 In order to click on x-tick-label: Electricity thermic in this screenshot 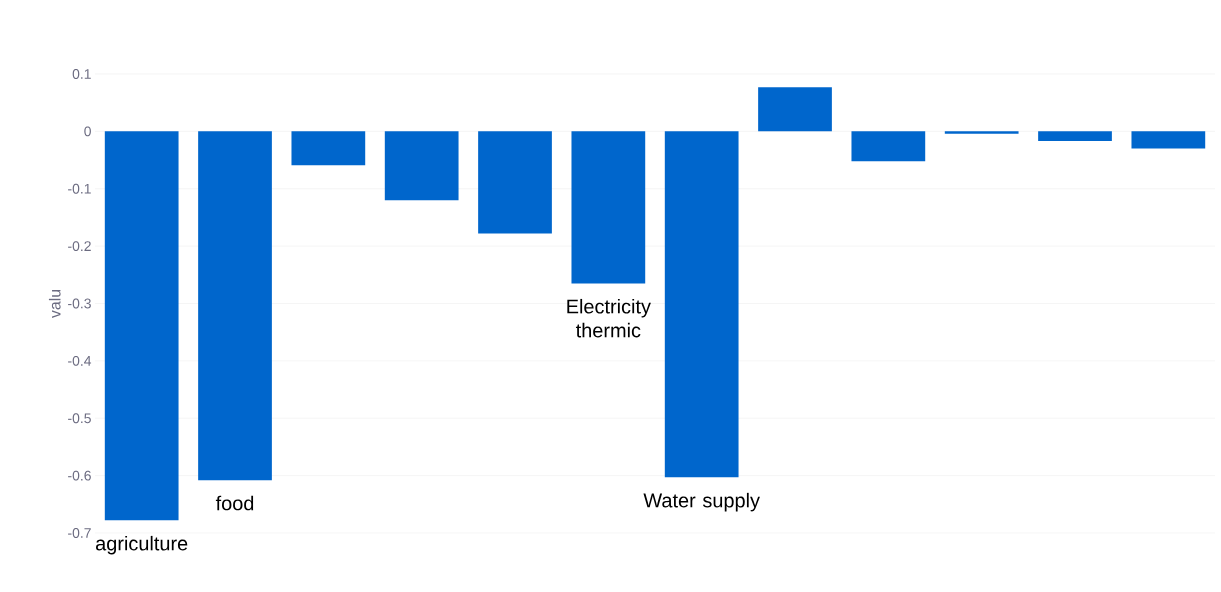, I will do `click(609, 318)`.